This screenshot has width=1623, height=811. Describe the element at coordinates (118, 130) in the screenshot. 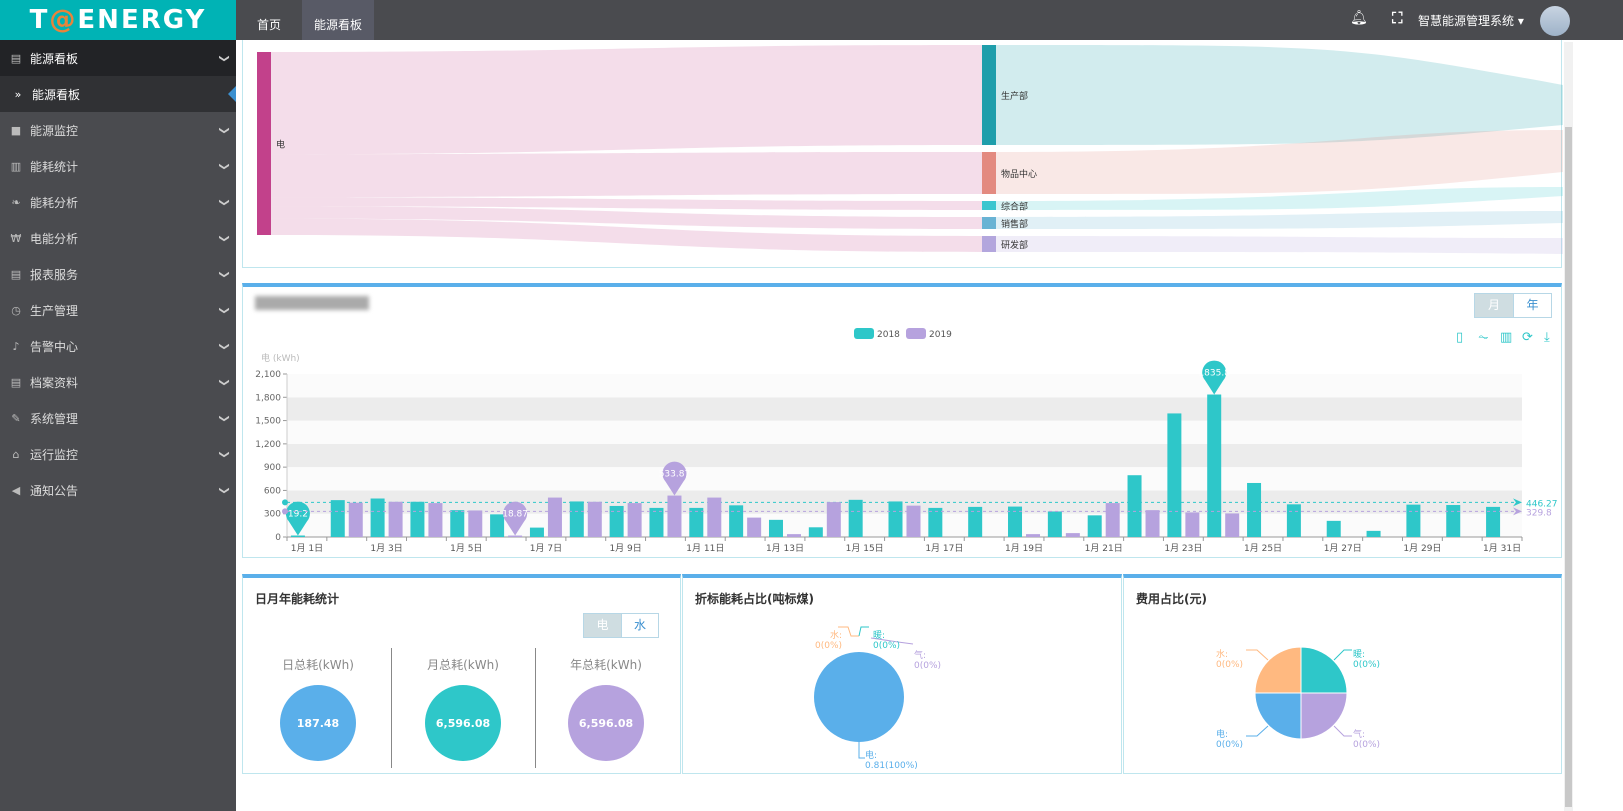

I see `sidebar-item: ■ 能源监控 ❯` at that location.